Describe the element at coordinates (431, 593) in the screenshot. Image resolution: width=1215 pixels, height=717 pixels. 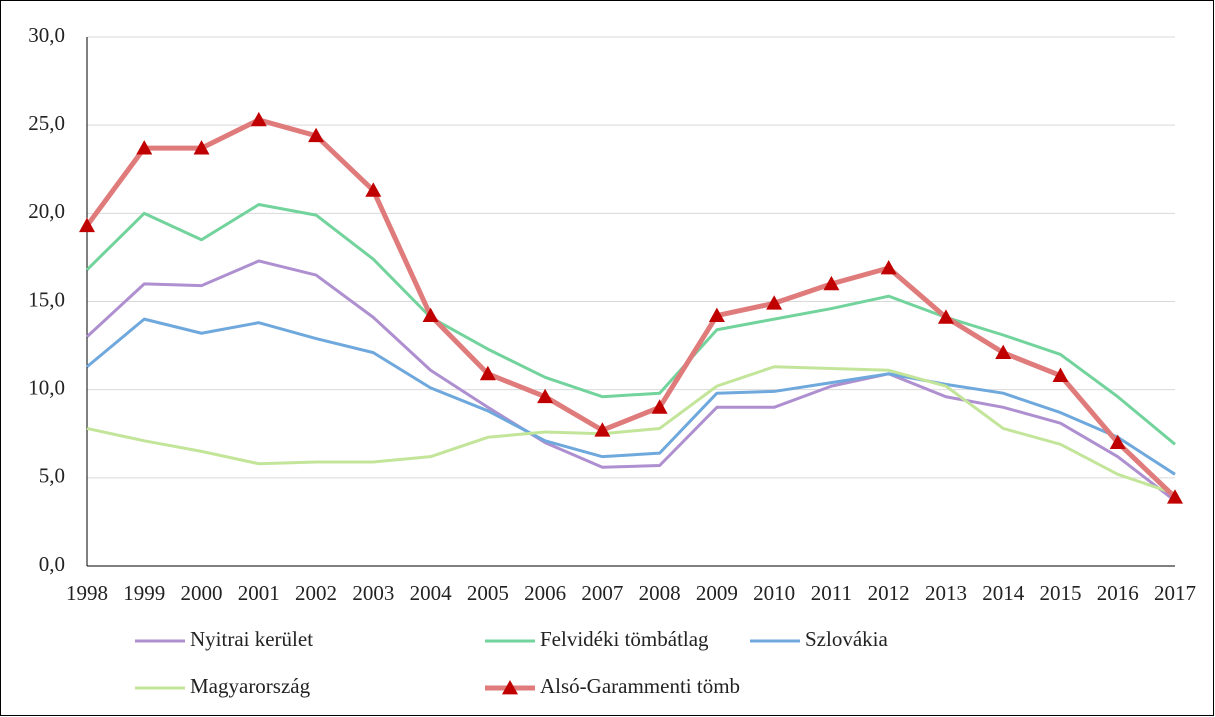
I see `x-tick-label: 2004` at that location.